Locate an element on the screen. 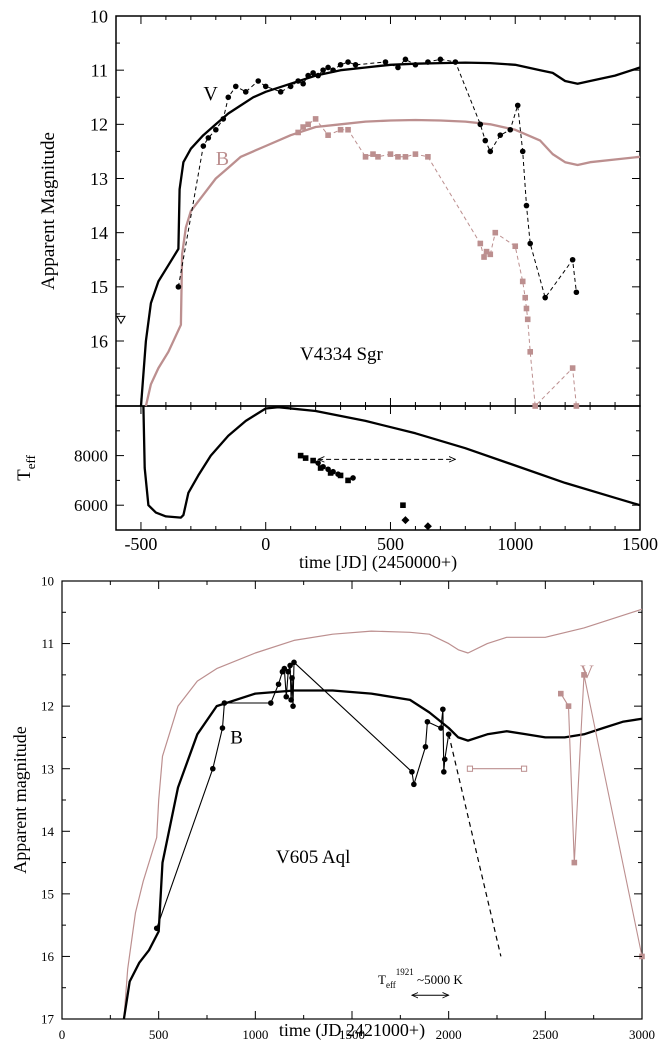 The height and width of the screenshot is (1045, 665). p2-teff-note-suffix: ~5000 K is located at coordinates (439, 979).